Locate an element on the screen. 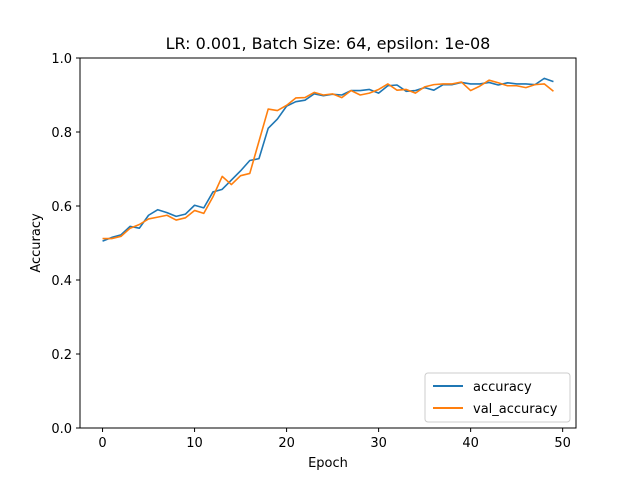  legend-label-val-accuracy: val_accuracy is located at coordinates (515, 409).